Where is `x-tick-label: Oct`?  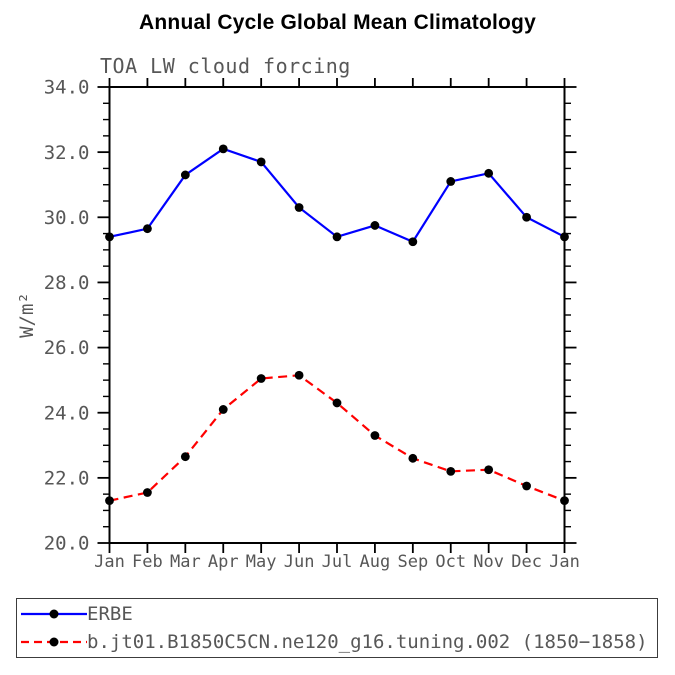 x-tick-label: Oct is located at coordinates (450, 562).